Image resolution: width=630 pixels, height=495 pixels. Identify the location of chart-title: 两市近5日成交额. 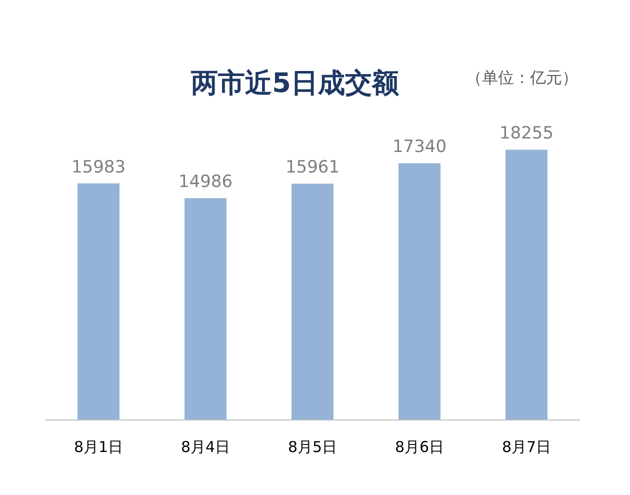
(295, 83).